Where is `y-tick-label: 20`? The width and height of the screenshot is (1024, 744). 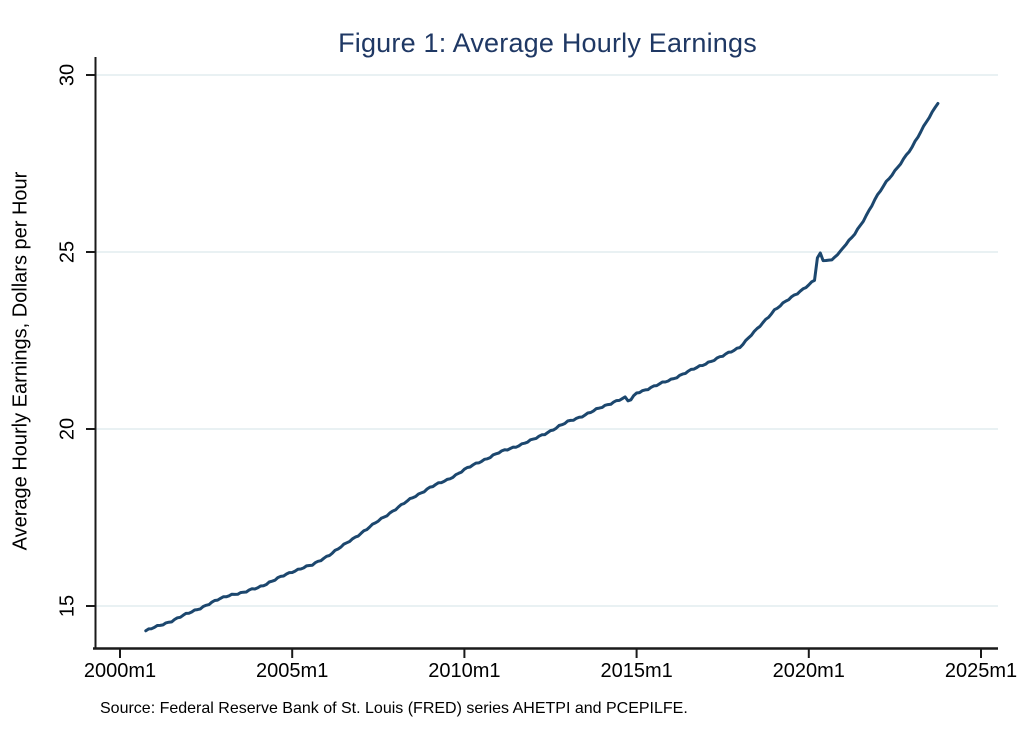 y-tick-label: 20 is located at coordinates (67, 429).